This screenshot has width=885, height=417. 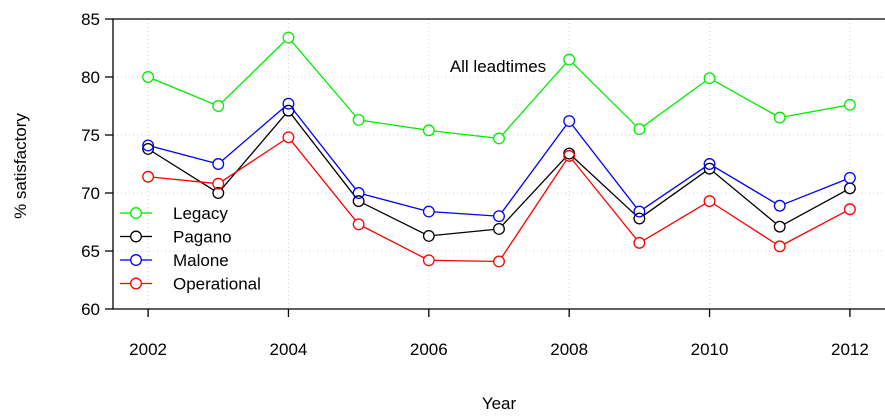 What do you see at coordinates (148, 349) in the screenshot?
I see `x-tick-label: 2002` at bounding box center [148, 349].